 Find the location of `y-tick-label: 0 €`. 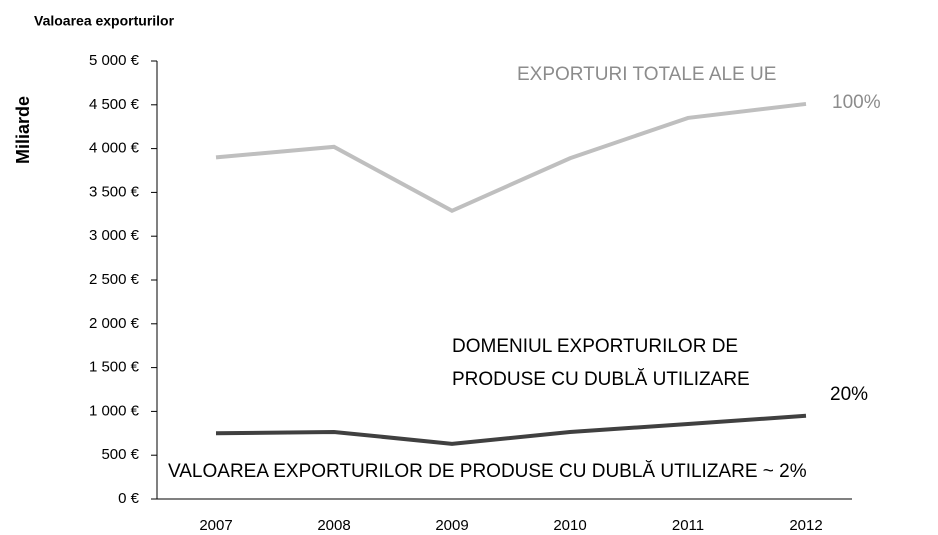

y-tick-label: 0 € is located at coordinates (129, 498).